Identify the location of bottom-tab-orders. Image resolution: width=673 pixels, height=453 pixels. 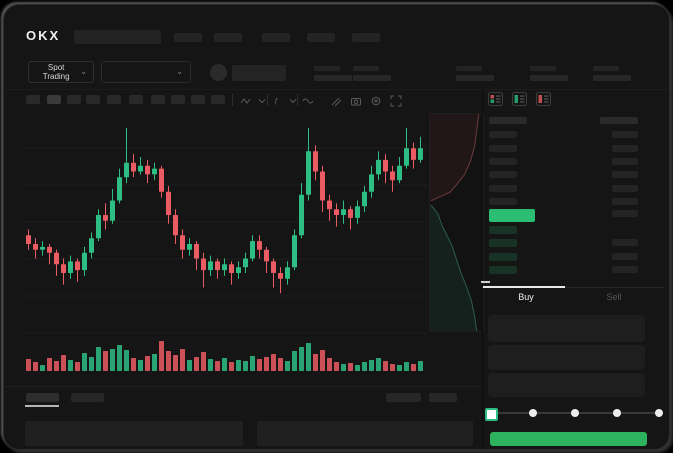
(42, 397).